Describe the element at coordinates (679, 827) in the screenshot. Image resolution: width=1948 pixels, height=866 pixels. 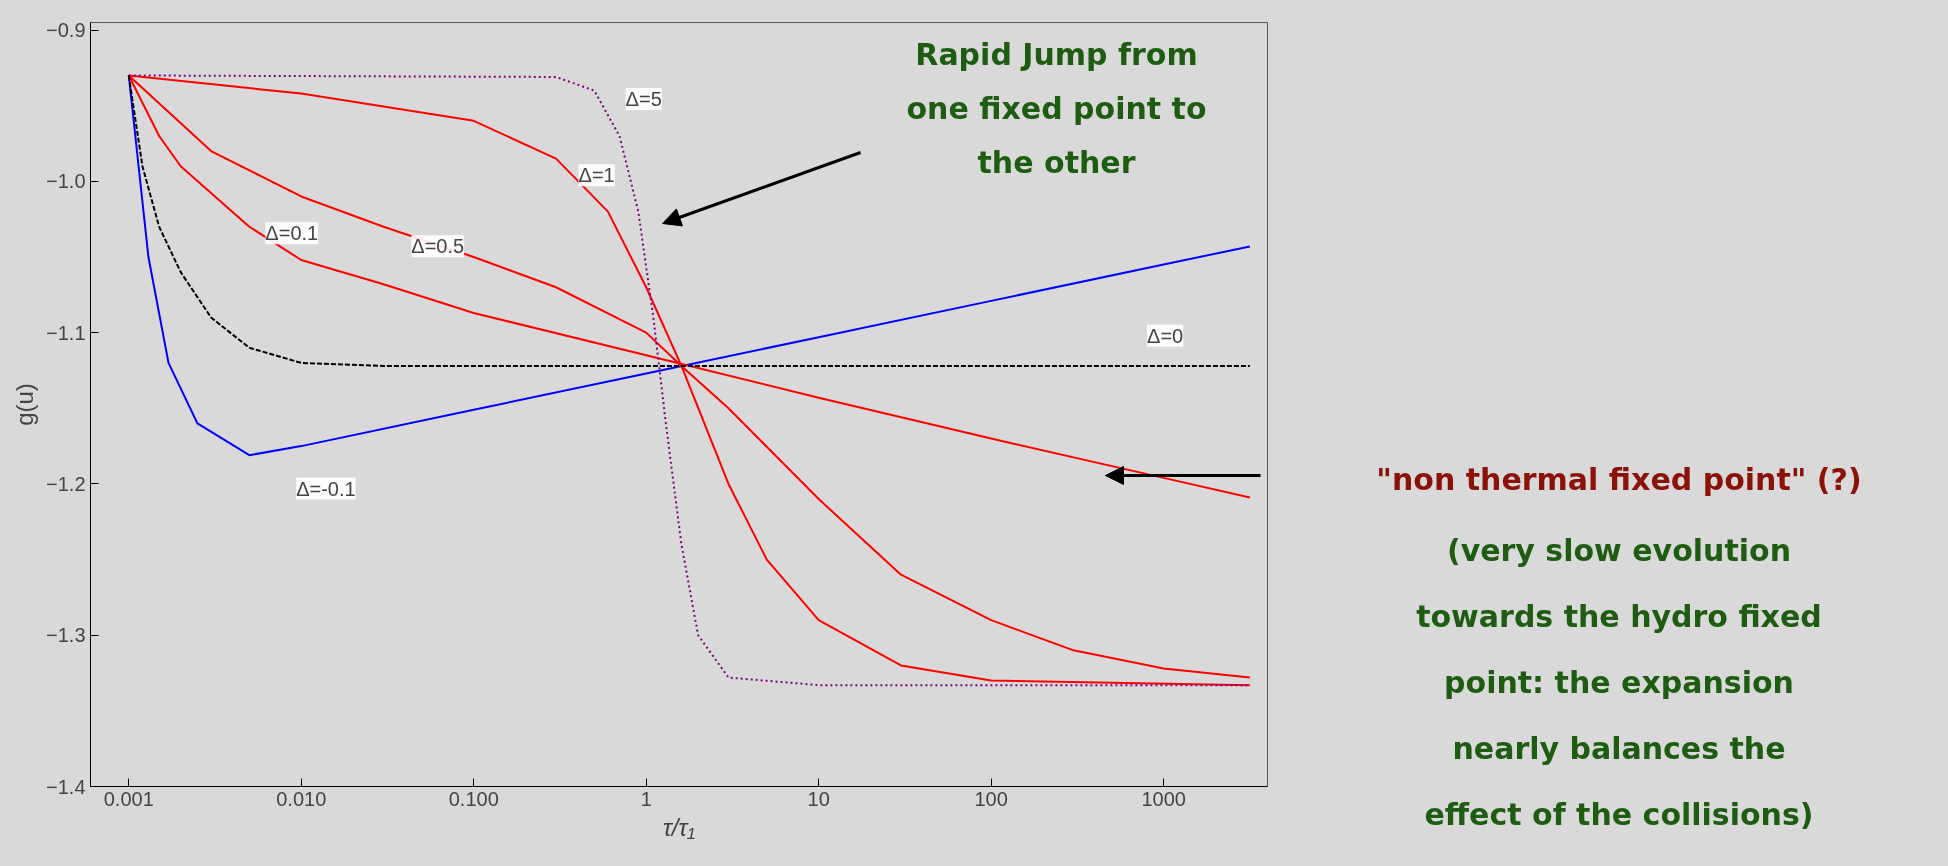
I see `x-axis-title: τ/τ₁` at that location.